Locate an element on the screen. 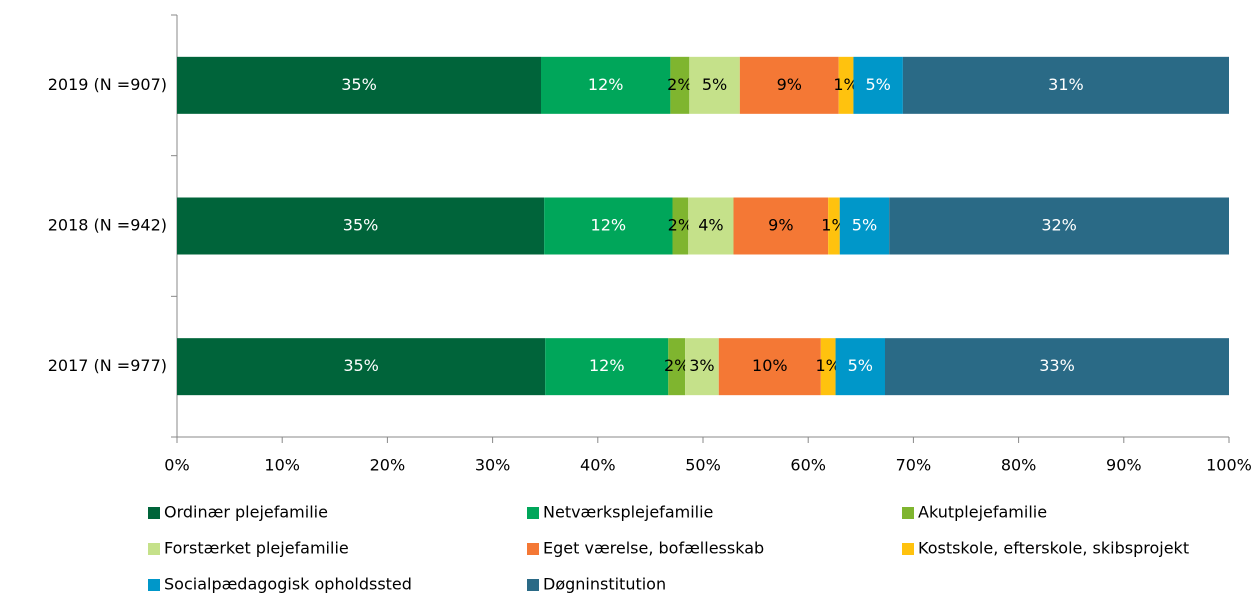 The width and height of the screenshot is (1259, 601). x-tick-label: 100% is located at coordinates (1229, 465).